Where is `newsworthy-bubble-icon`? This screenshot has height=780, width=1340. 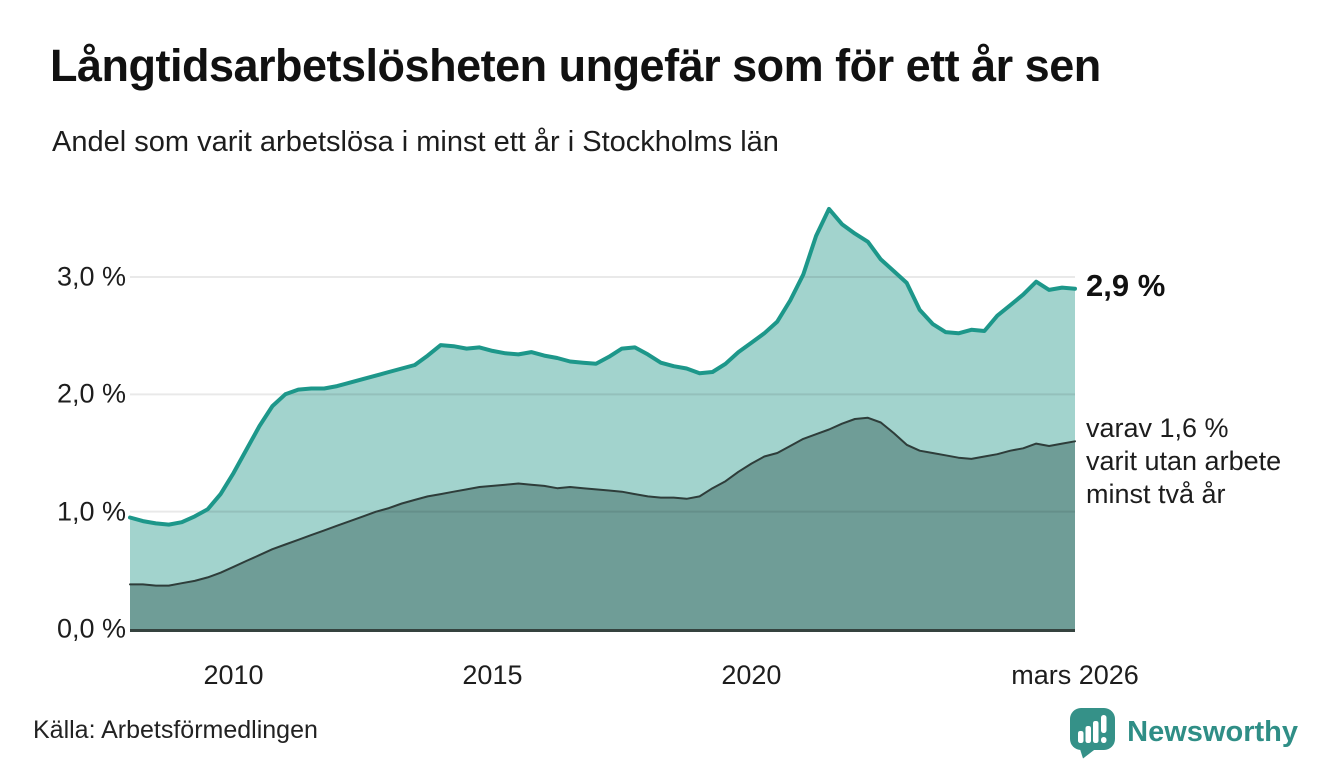 newsworthy-bubble-icon is located at coordinates (1093, 733).